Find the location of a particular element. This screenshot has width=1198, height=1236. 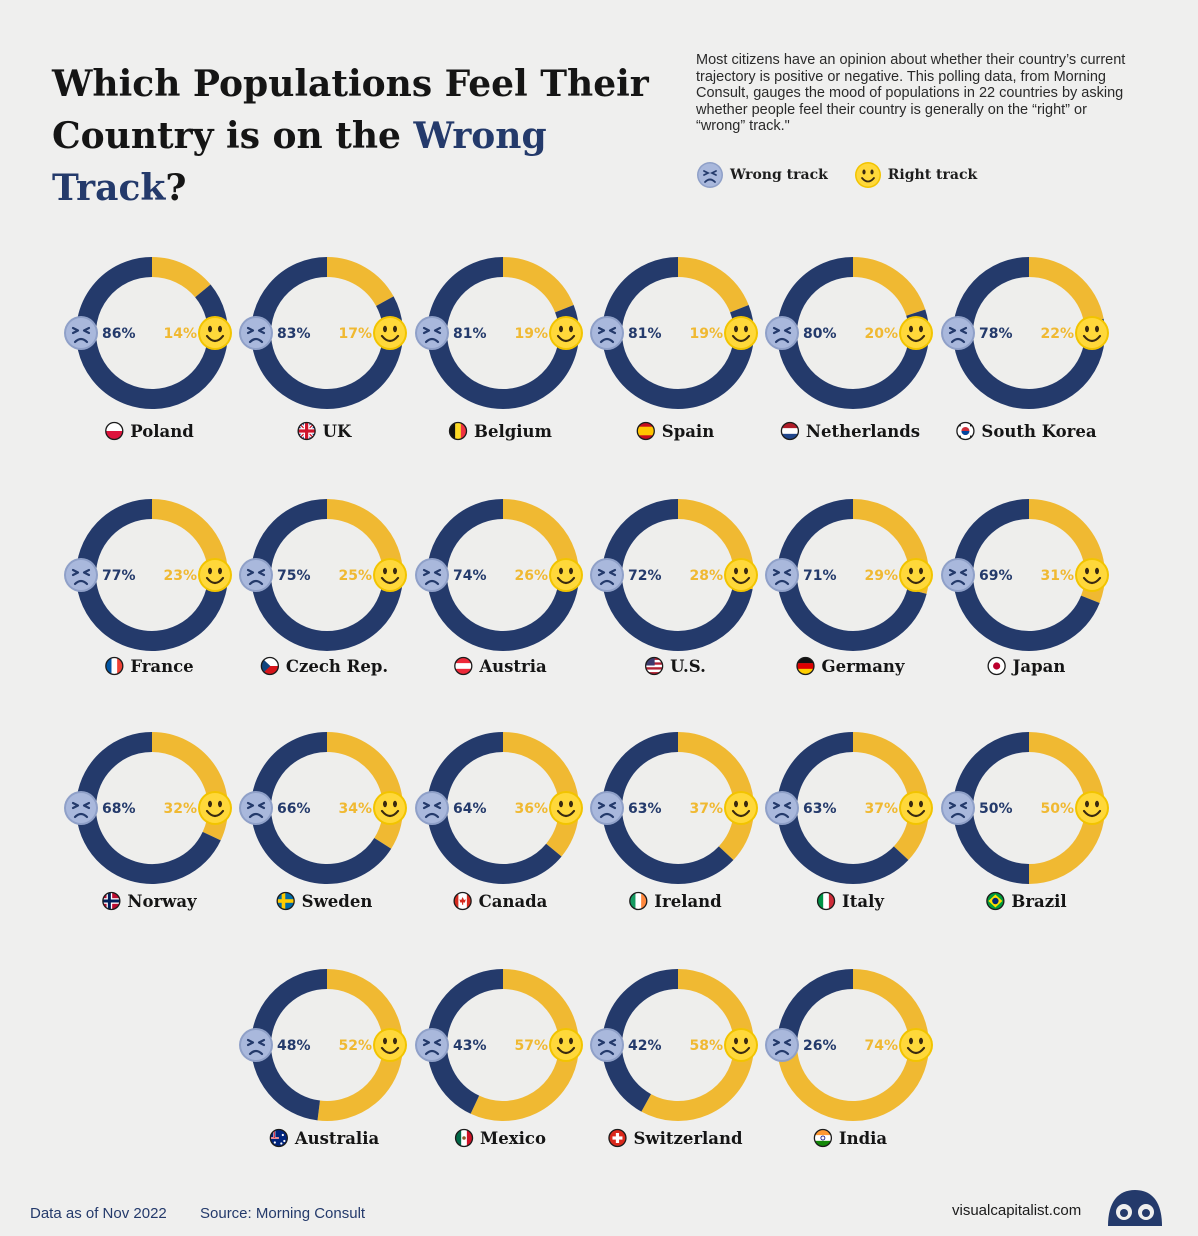

donut-australia: 48% 52% Australia is located at coordinates (323, 1058).